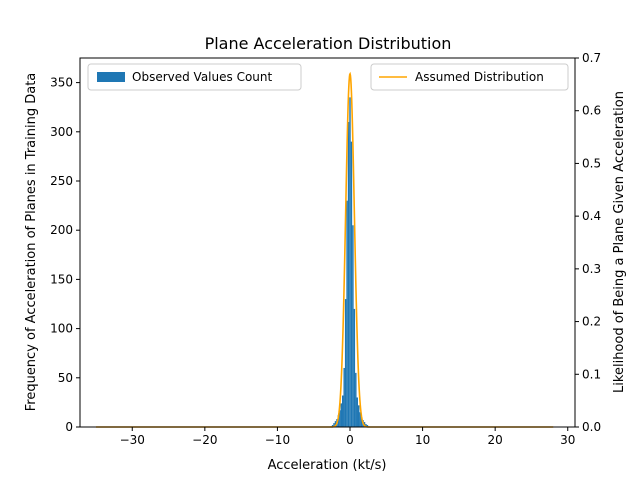  What do you see at coordinates (591, 374) in the screenshot?
I see `right-y-tick-label: 0.1` at bounding box center [591, 374].